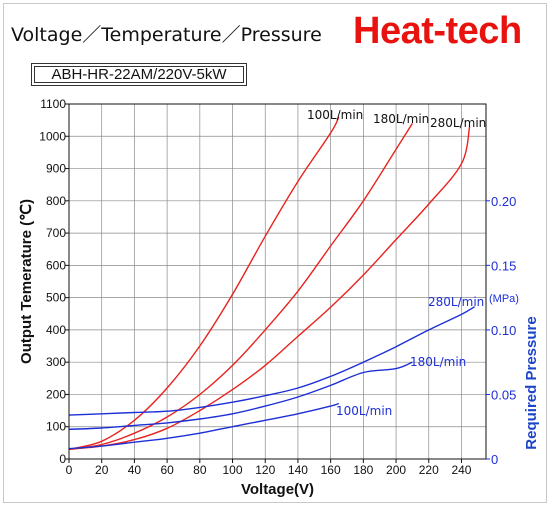 This screenshot has width=550, height=506. Describe the element at coordinates (53, 104) in the screenshot. I see `y-tick-label: 1100` at that location.